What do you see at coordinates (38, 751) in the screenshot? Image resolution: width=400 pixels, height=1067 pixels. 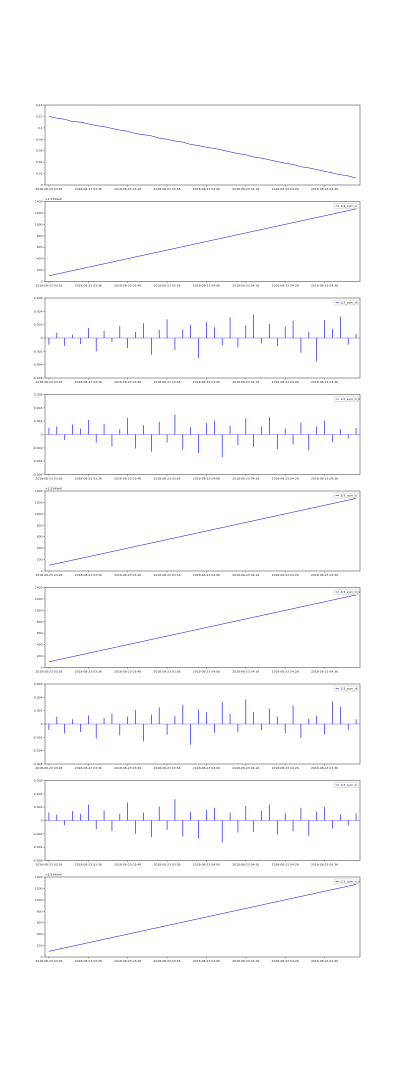 I see `y-tick-label: -0.004` at bounding box center [38, 751].